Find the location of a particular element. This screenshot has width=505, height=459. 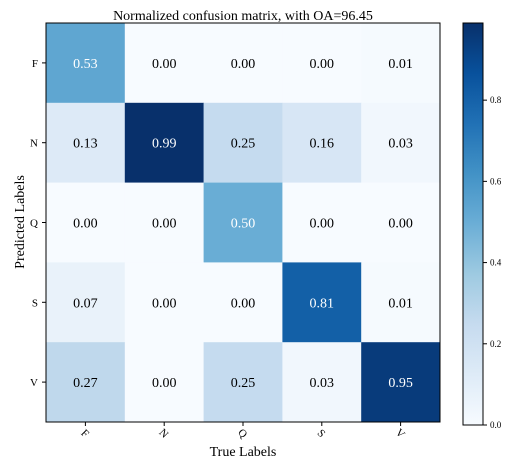

colorbar-ticks: 0.0 0.2 0.4 0.6 0.8 is located at coordinates (492, 262).